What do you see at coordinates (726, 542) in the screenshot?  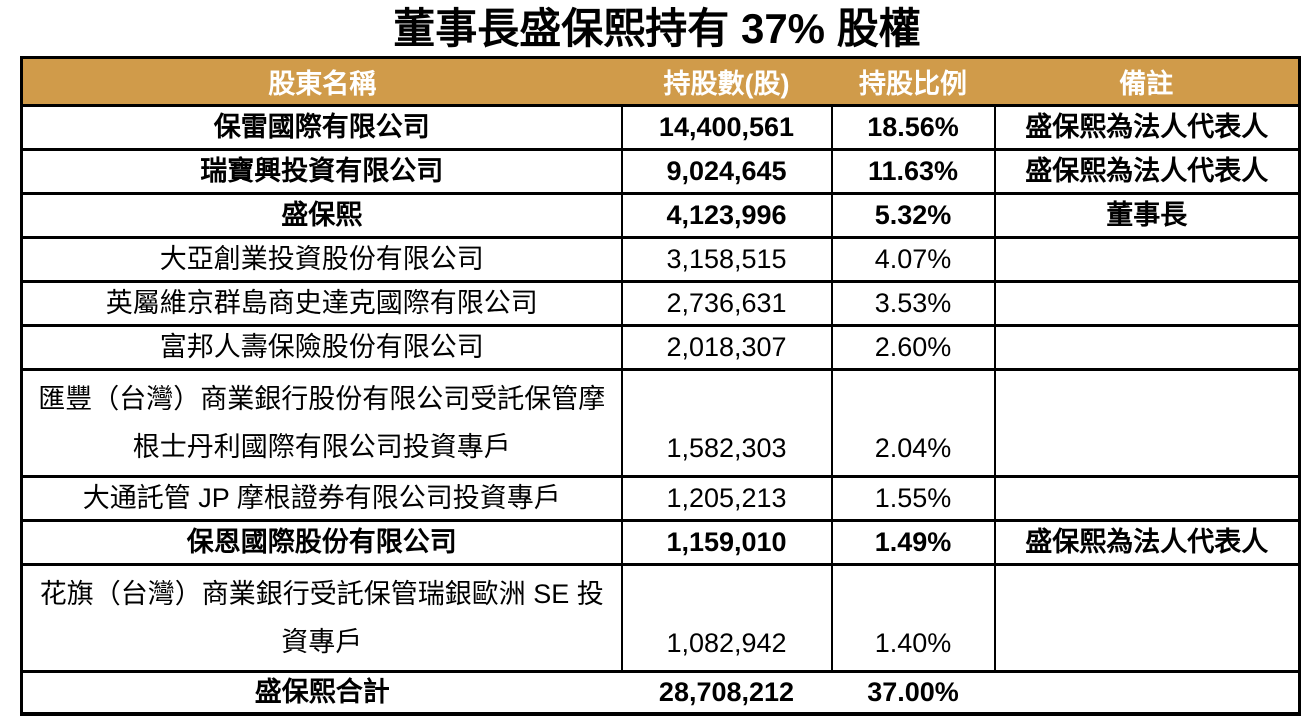 I see `shares-cell: 1,159,010` at bounding box center [726, 542].